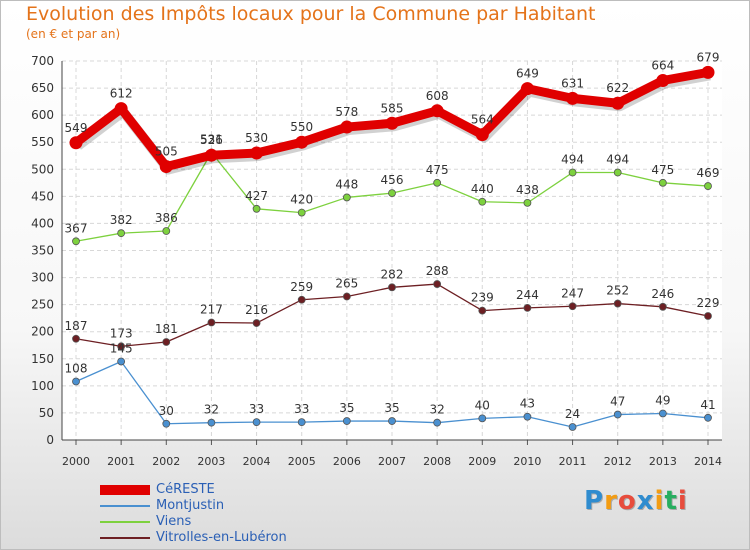 The width and height of the screenshot is (750, 550). I want to click on x-tick-label: 2001, so click(121, 461).